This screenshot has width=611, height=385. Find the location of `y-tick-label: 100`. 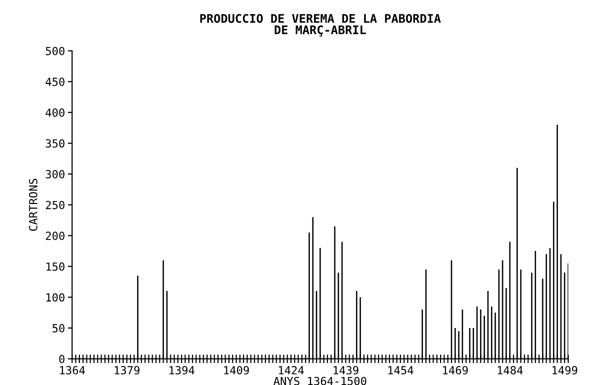

y-tick-label: 100 is located at coordinates (55, 297).